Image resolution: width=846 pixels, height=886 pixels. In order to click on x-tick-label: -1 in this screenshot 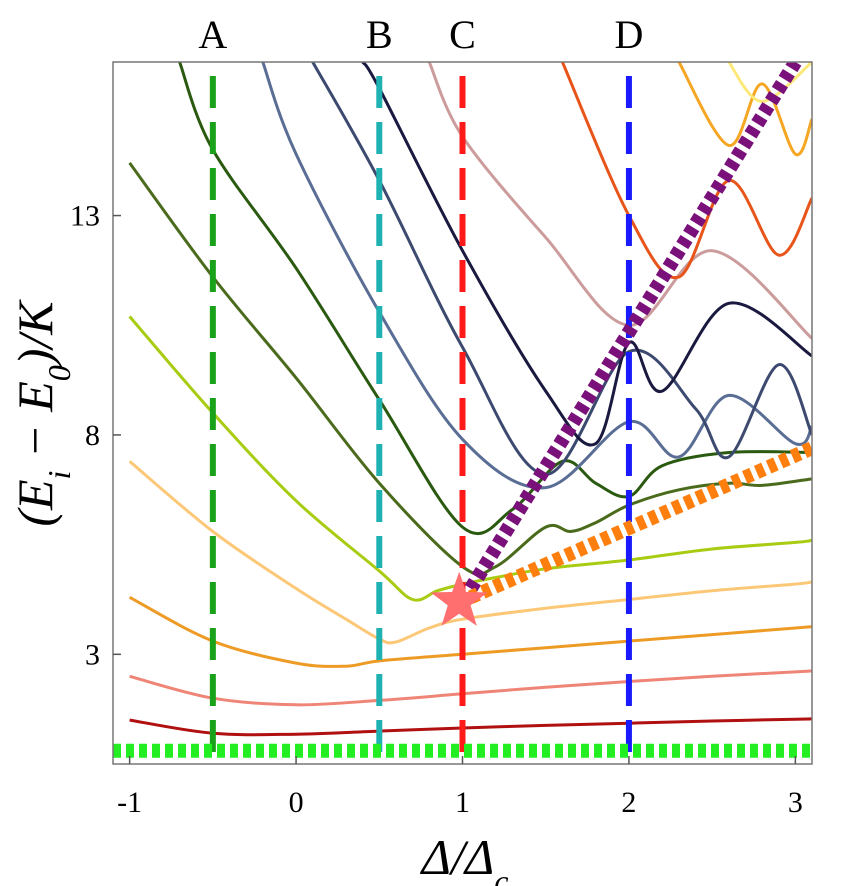, I will do `click(129, 802)`.